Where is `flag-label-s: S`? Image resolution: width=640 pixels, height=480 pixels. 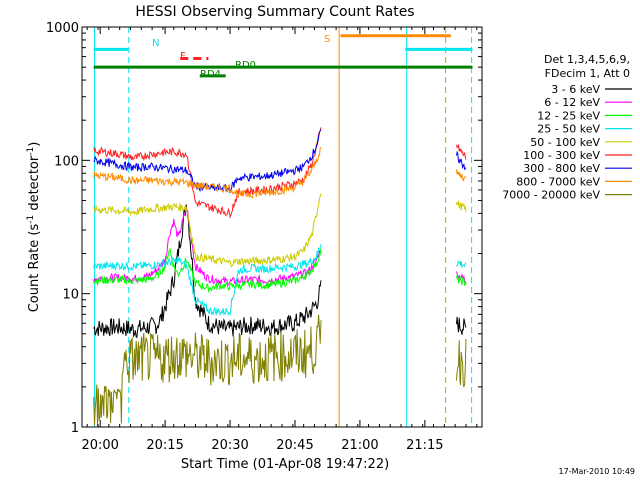
flag-label-s: S is located at coordinates (327, 39).